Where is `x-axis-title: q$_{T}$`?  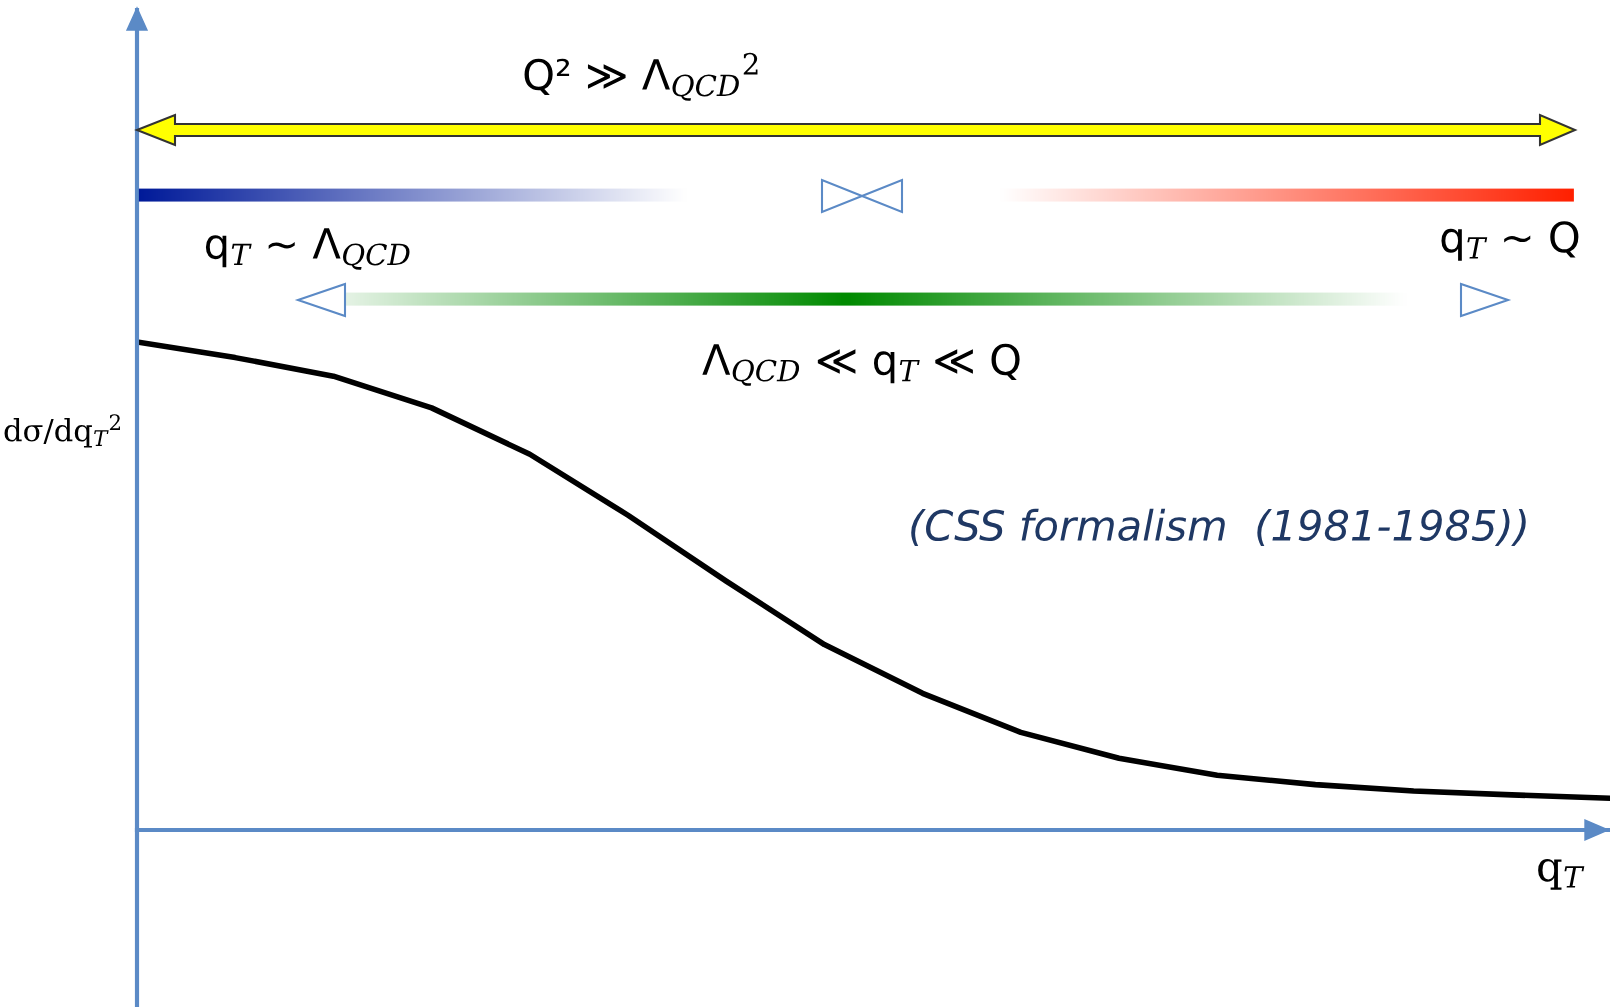 x-axis-title: q$_{T}$ is located at coordinates (1561, 874).